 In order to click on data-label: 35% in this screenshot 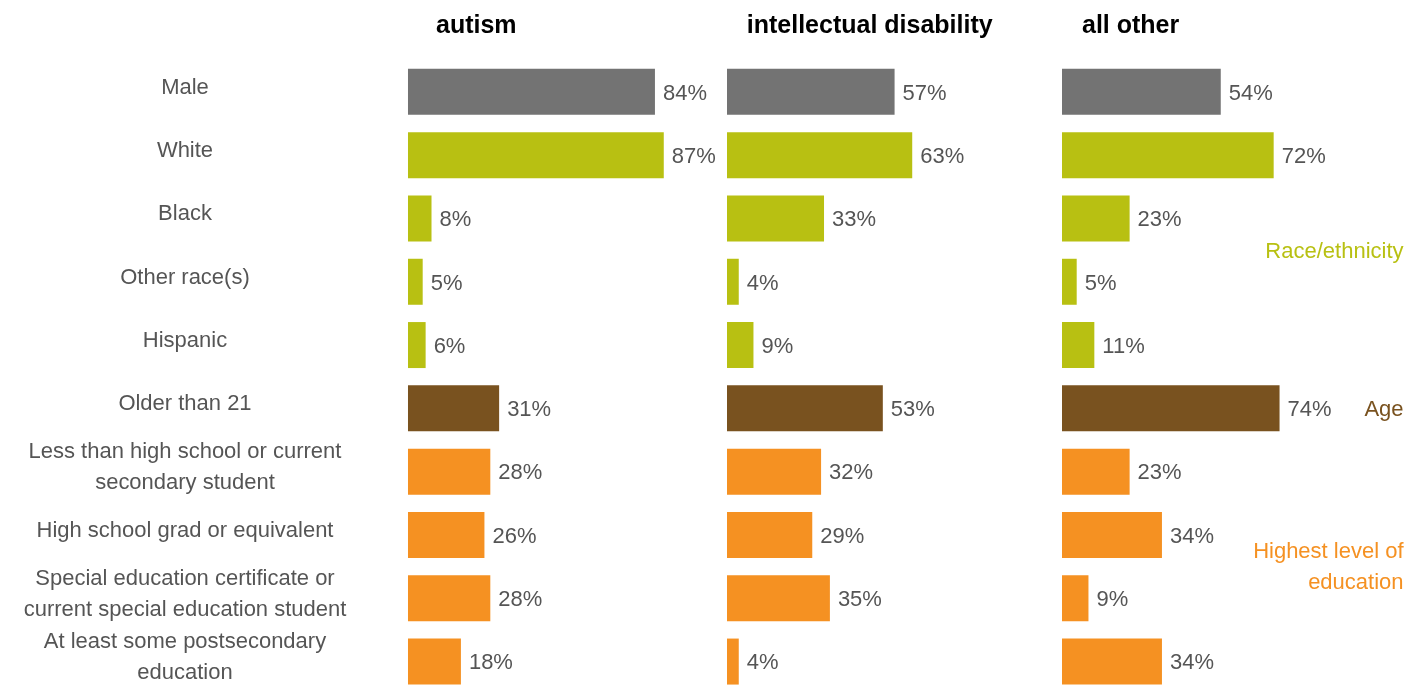, I will do `click(859, 599)`.